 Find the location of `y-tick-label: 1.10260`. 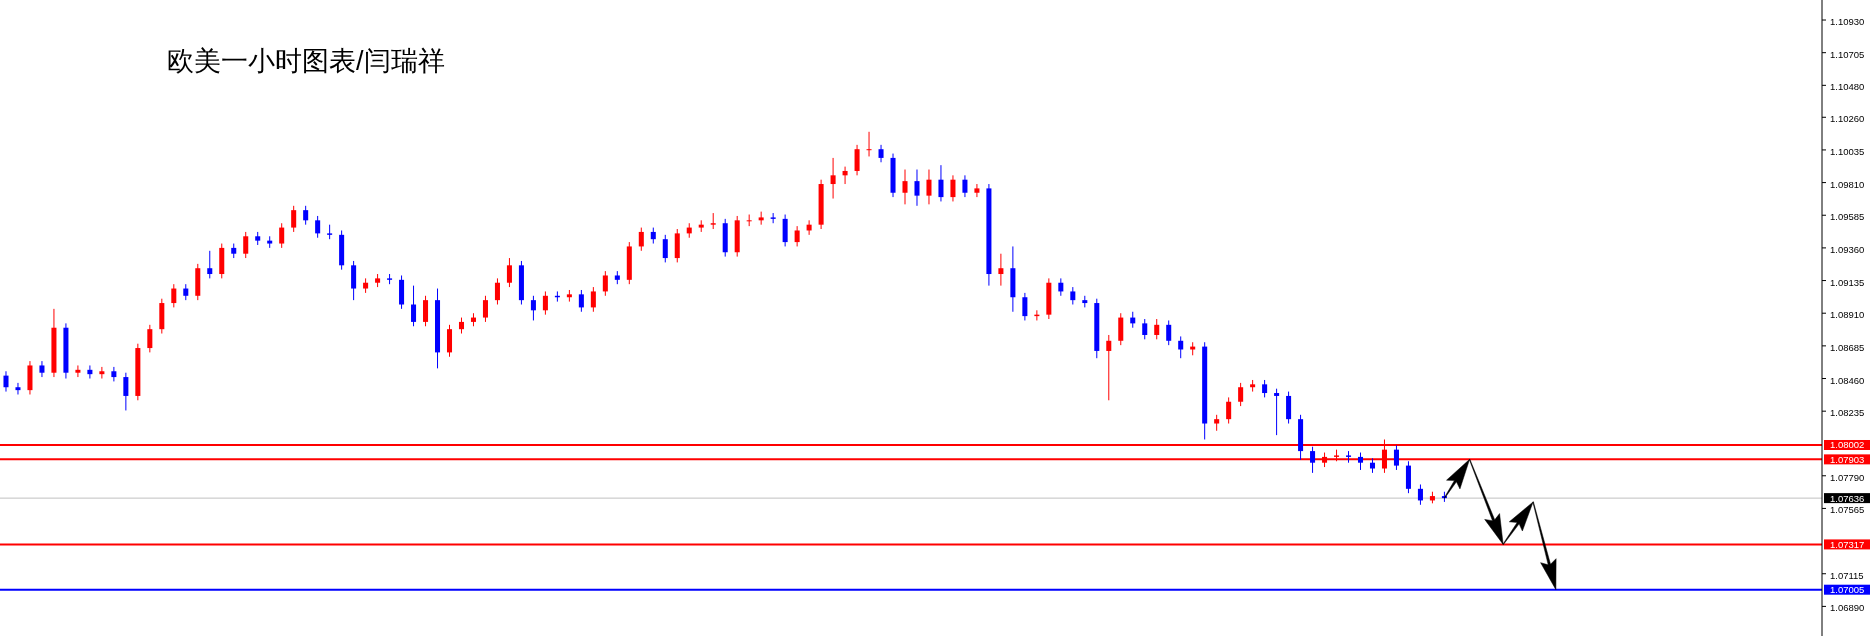

y-tick-label: 1.10260 is located at coordinates (1847, 119).